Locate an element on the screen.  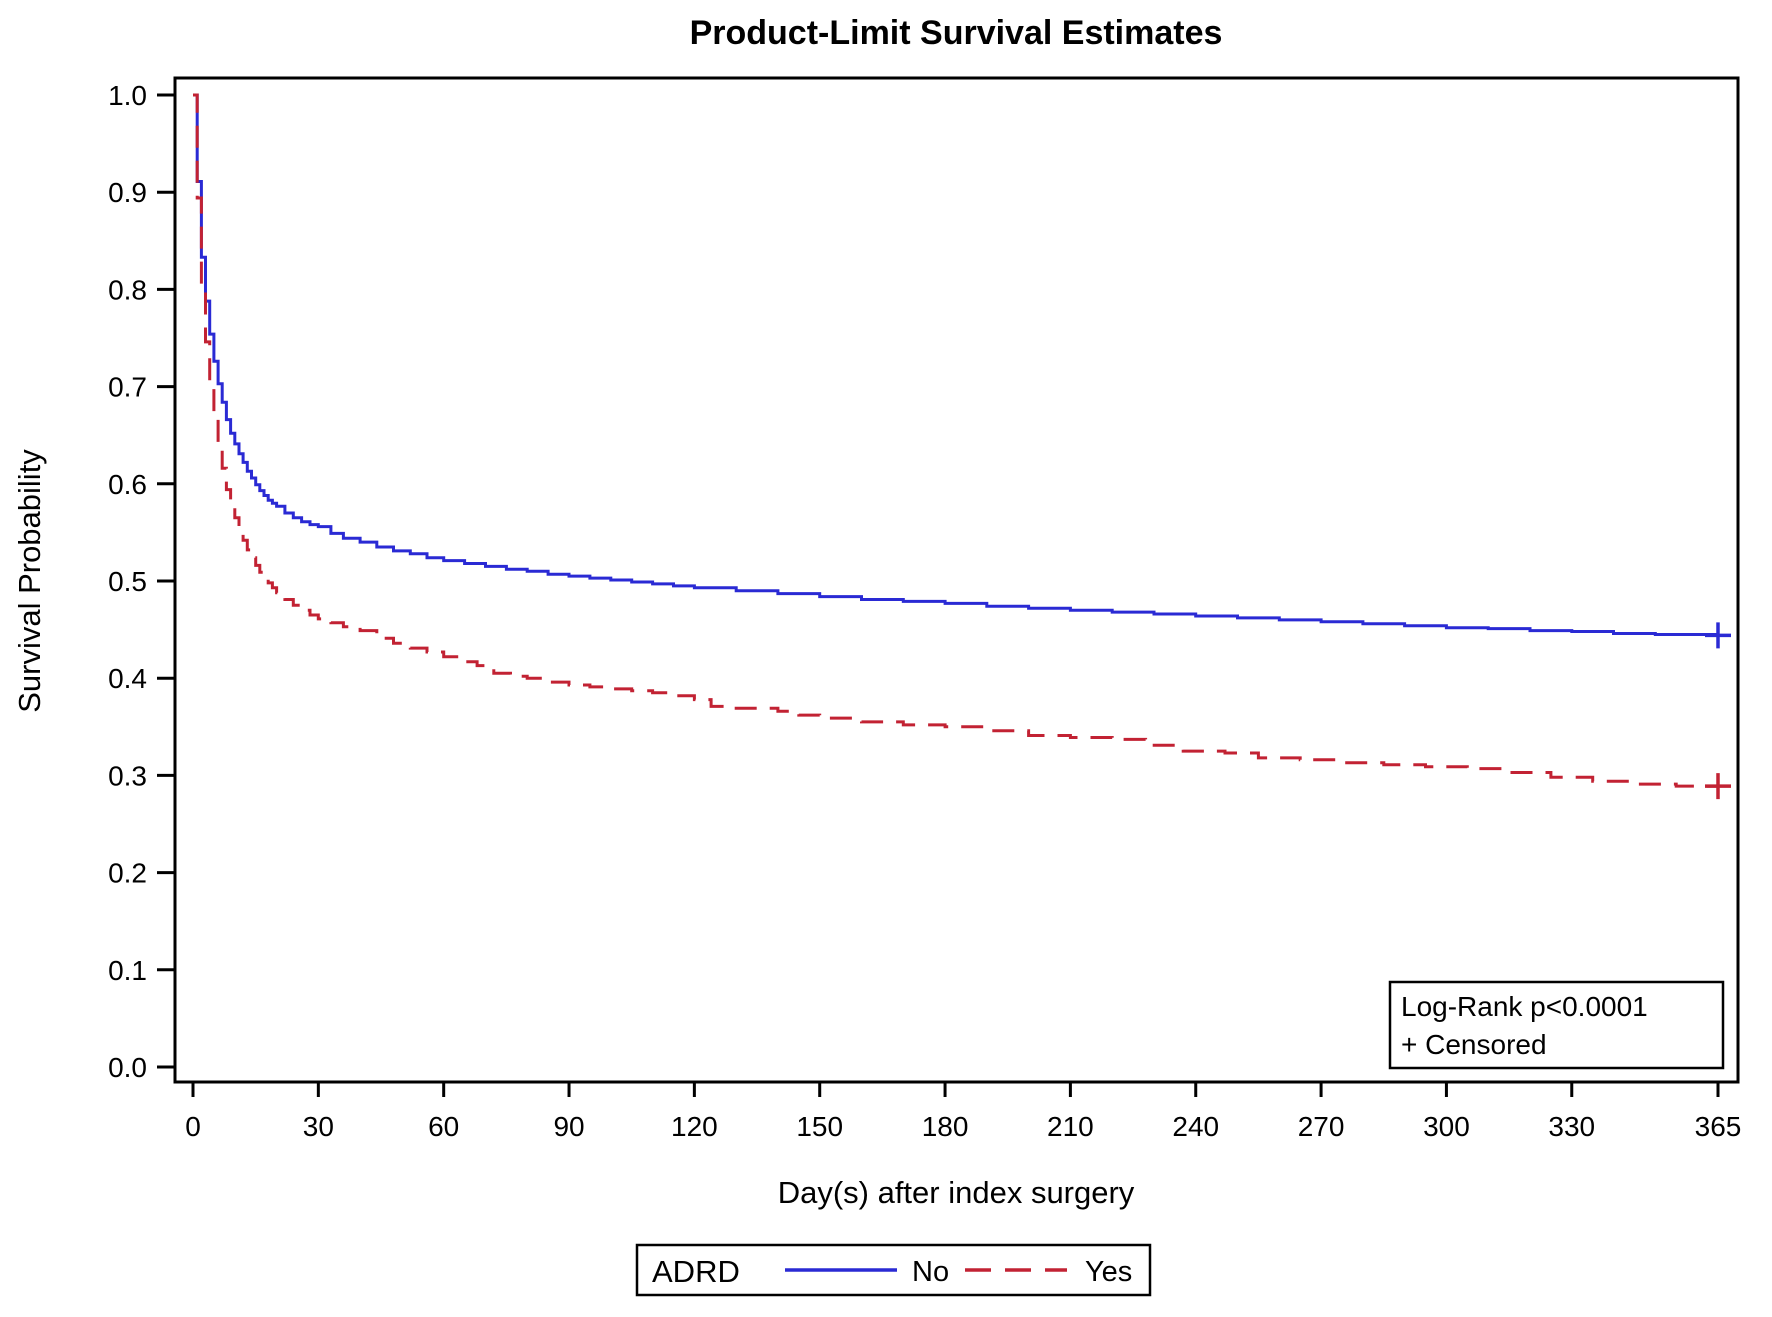
x-axis-ticks: 0 30 60 90 120 150 180 210 240 270 300 330 365 is located at coordinates (963, 1112).